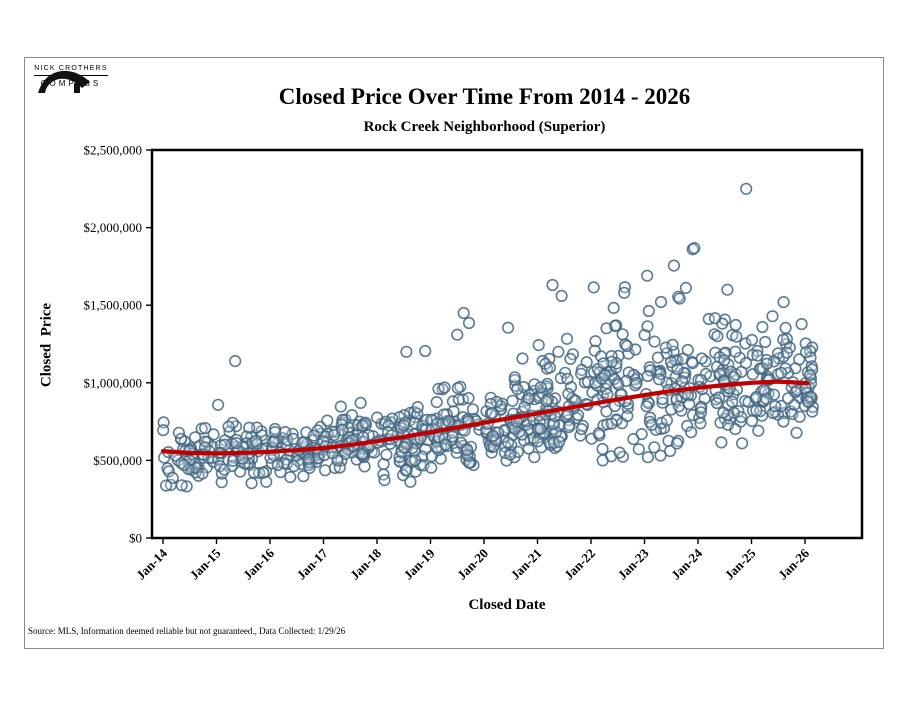 This screenshot has height=703, width=909. I want to click on logo-brand: COMPASS, so click(71, 83).